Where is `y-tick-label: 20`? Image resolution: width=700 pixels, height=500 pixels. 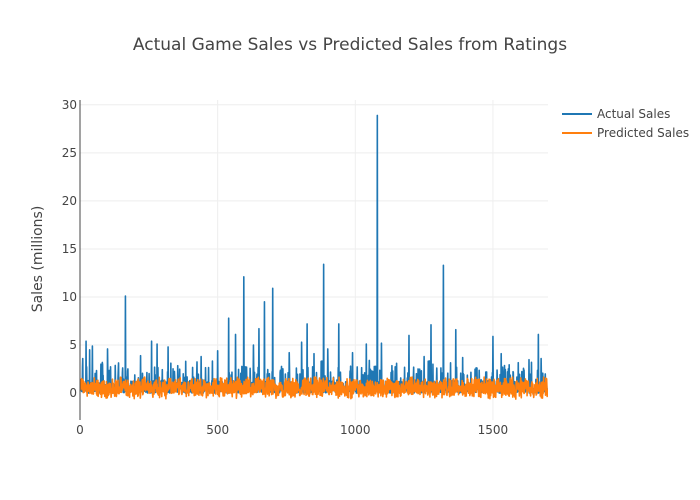 y-tick-label: 20 is located at coordinates (69, 201).